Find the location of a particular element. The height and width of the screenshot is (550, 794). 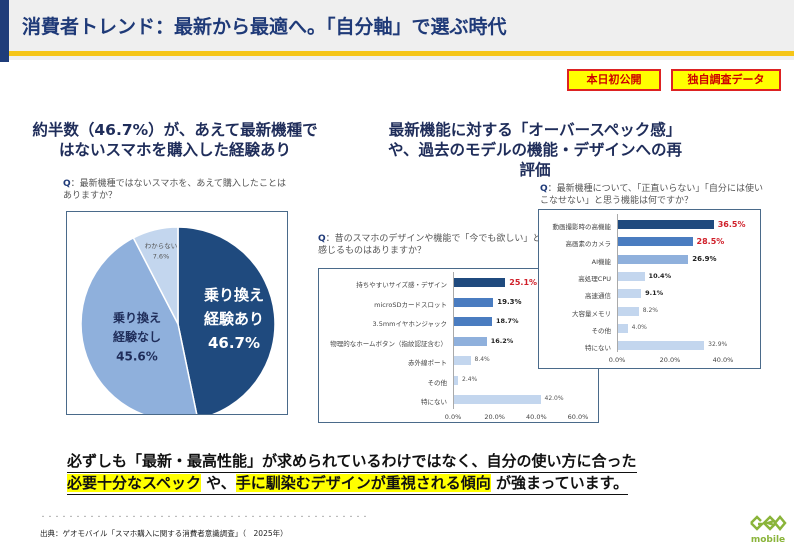

pie-label: 経験あり is located at coordinates (234, 319).